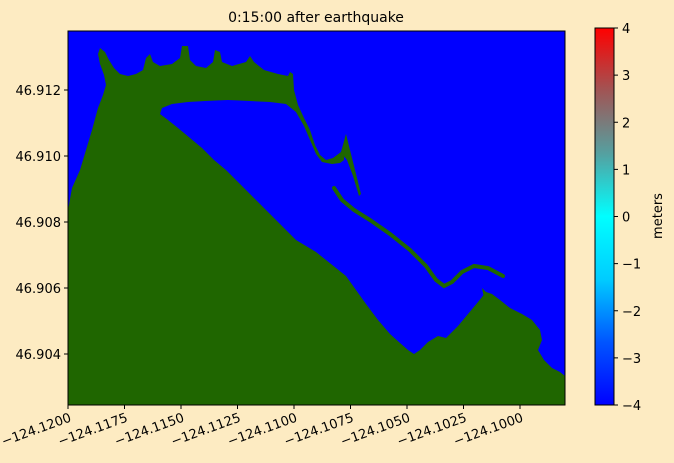 The image size is (674, 463). What do you see at coordinates (626, 29) in the screenshot?
I see `colorbar-tick-label: 4` at bounding box center [626, 29].